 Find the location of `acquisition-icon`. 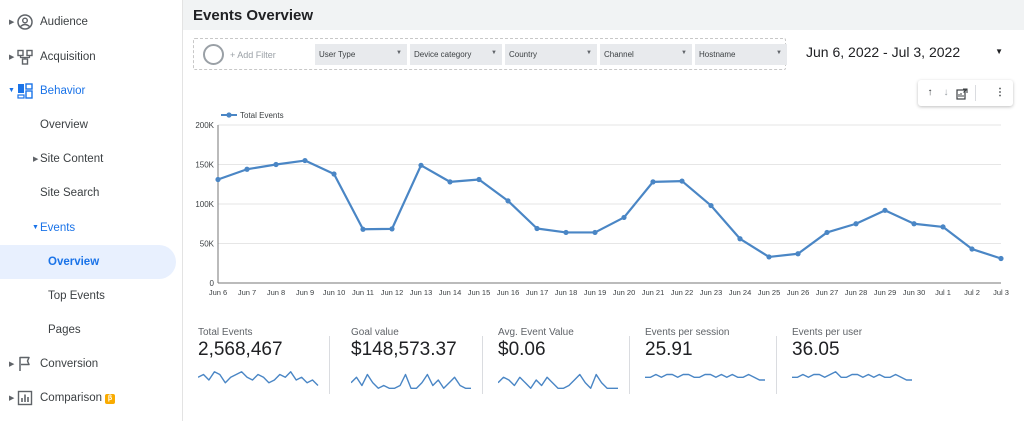

acquisition-icon is located at coordinates (25, 57).